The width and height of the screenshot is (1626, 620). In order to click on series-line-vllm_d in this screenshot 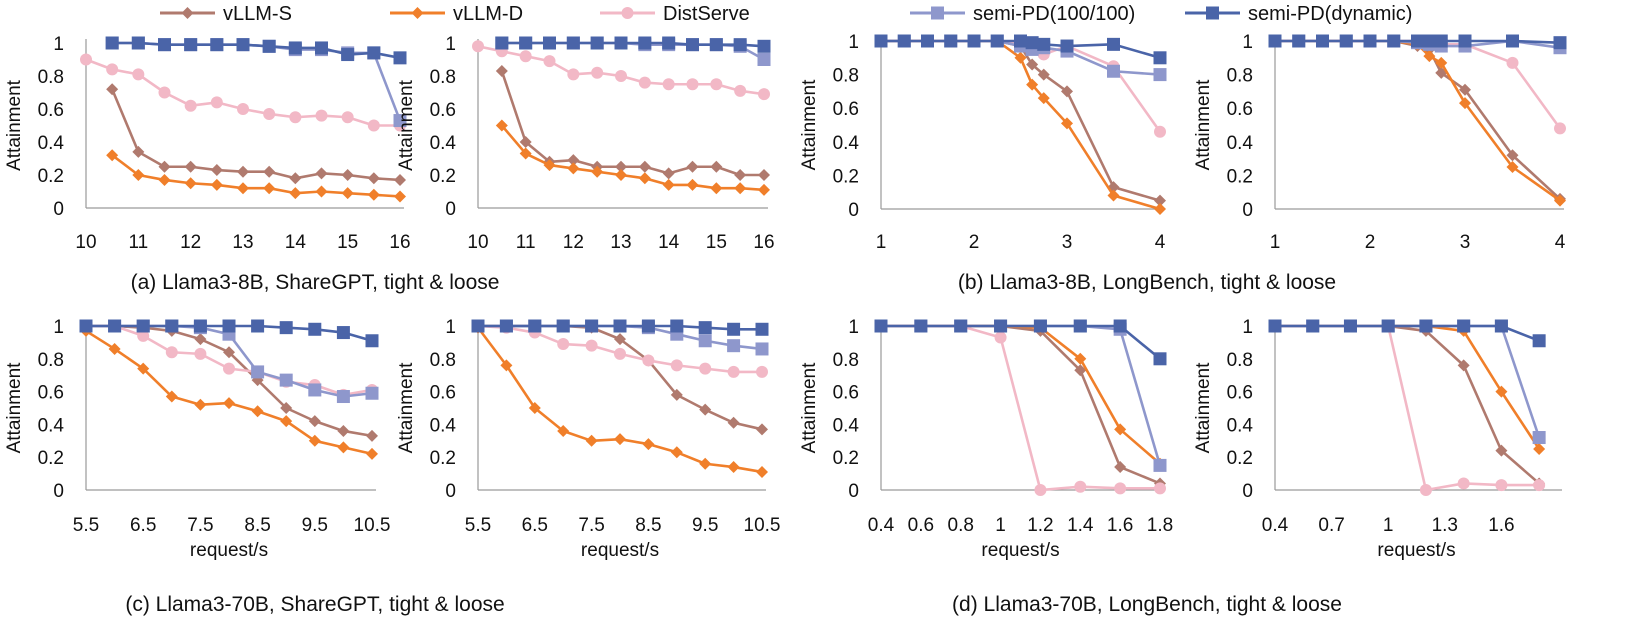, I will do `click(1021, 394)`.